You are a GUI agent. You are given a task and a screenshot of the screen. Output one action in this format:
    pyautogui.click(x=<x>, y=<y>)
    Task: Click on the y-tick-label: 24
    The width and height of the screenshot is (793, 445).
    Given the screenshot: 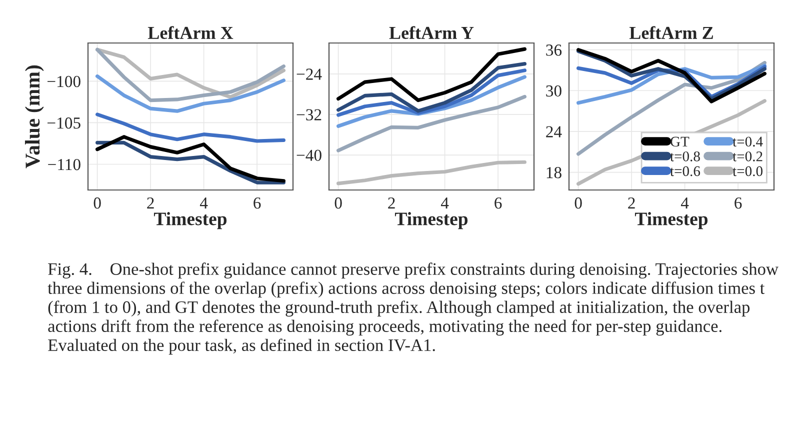 What is the action you would take?
    pyautogui.click(x=554, y=132)
    